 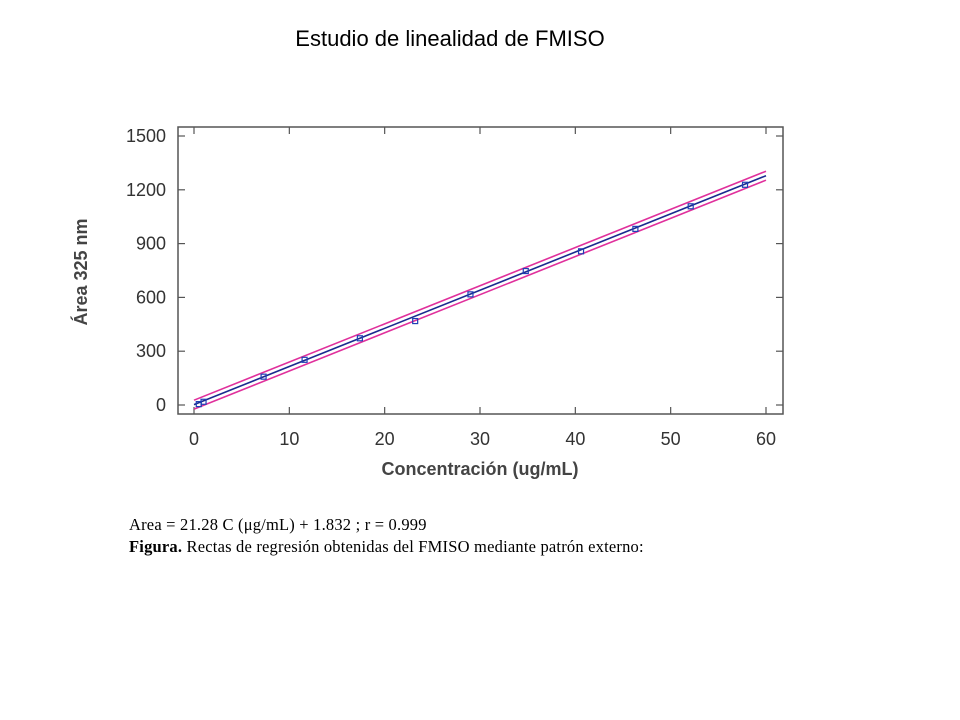 I want to click on x-tick-label: 20, so click(x=385, y=439).